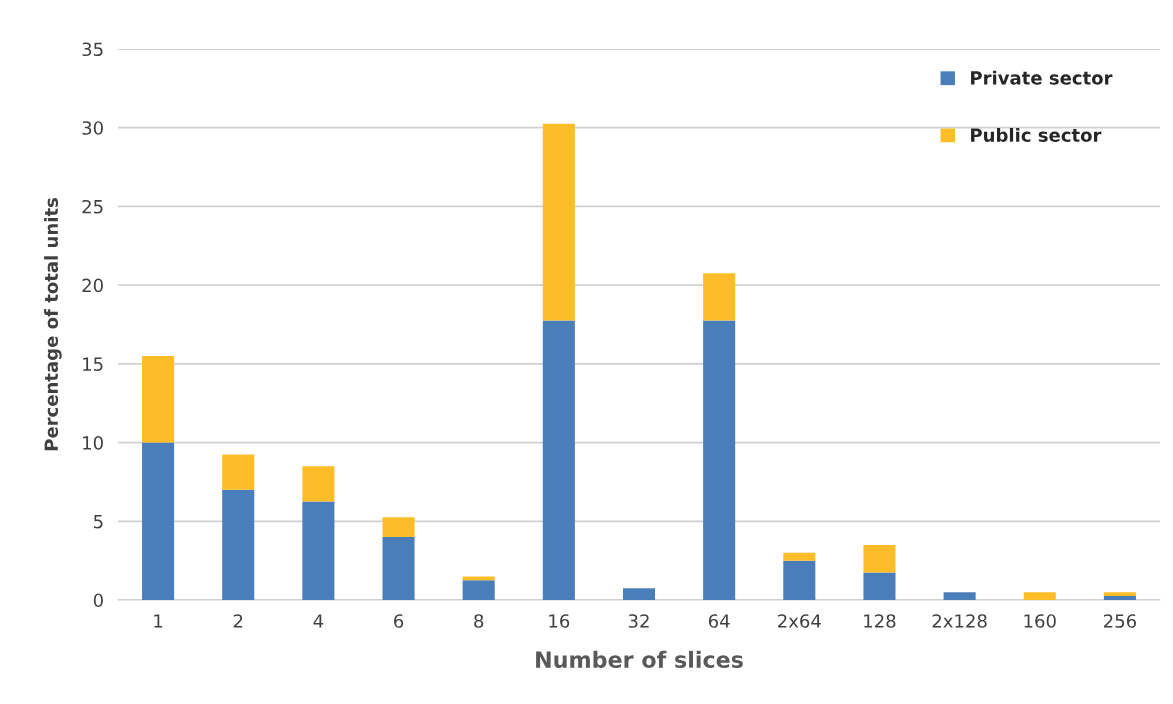  Describe the element at coordinates (638, 621) in the screenshot. I see `x-tick-label: 32` at that location.